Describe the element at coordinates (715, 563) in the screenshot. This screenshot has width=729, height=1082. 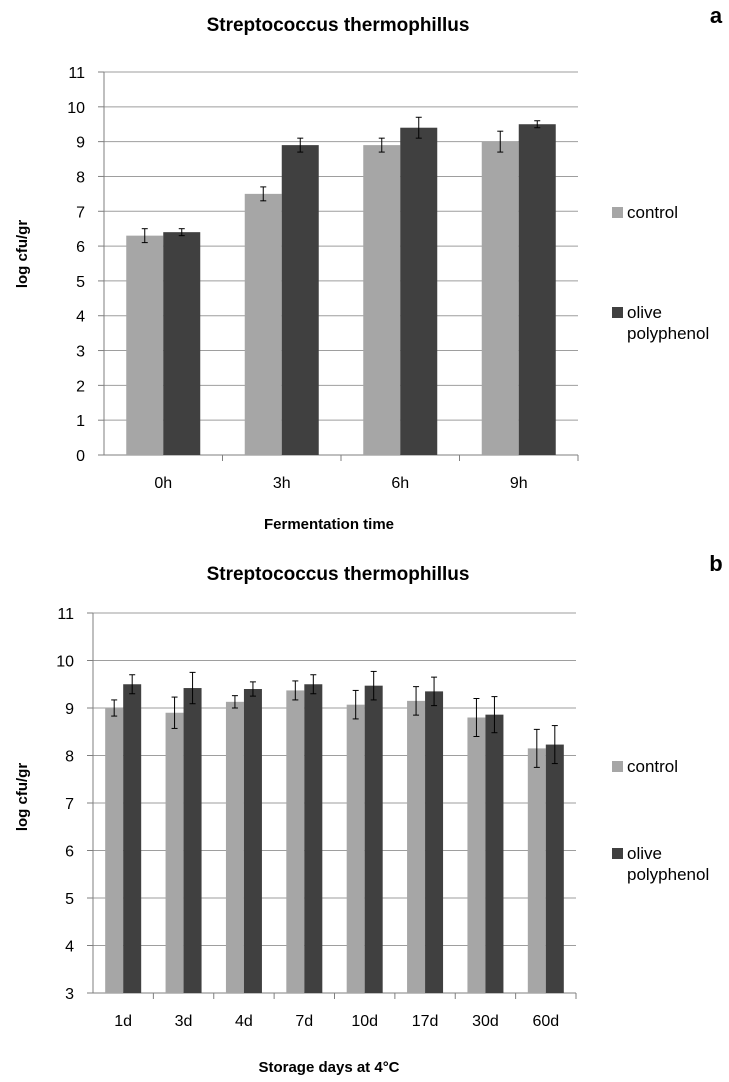
I see `chart-b-panel-label: b` at that location.